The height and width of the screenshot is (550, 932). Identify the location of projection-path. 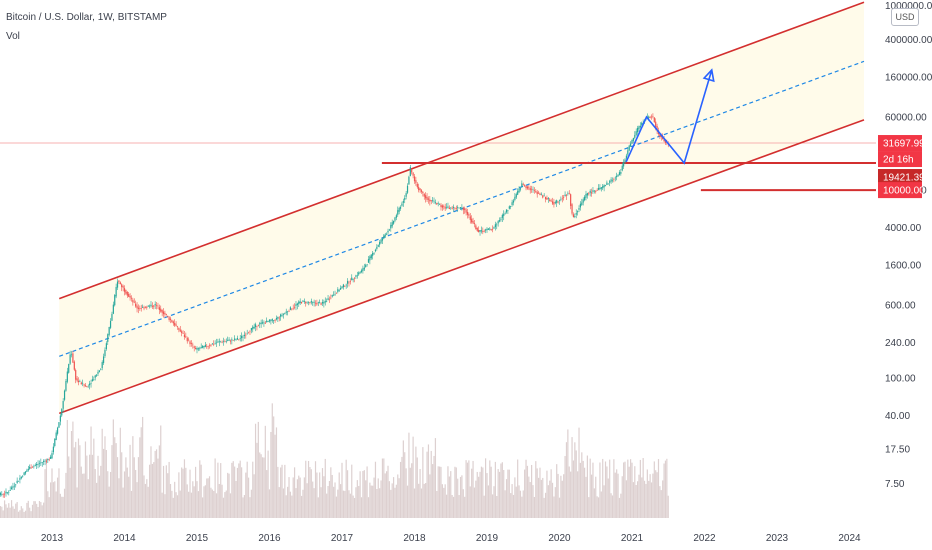
(669, 117).